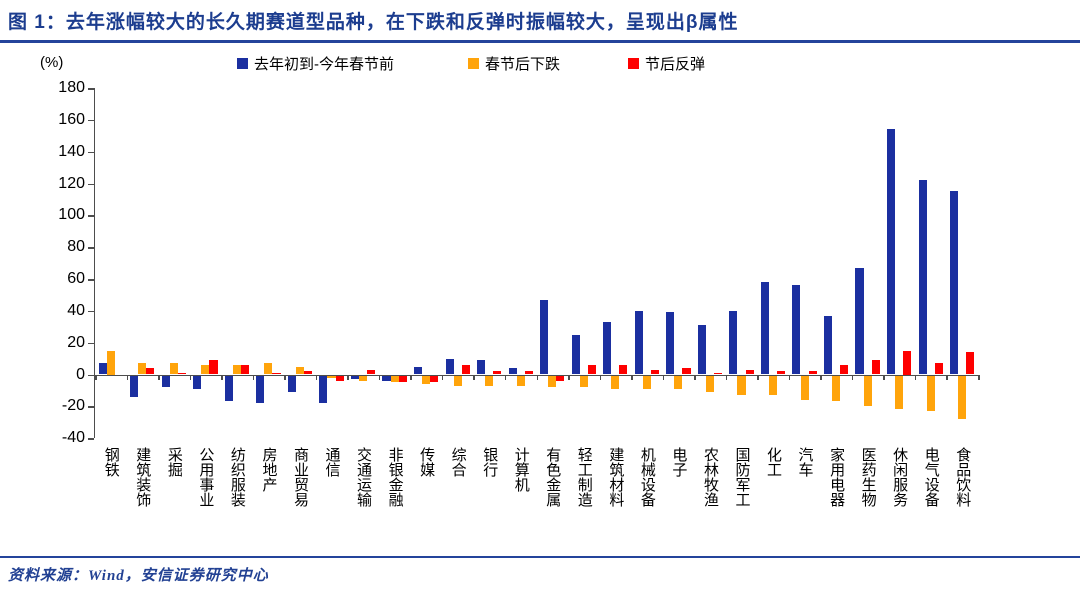 The image size is (1080, 593). Describe the element at coordinates (110, 362) in the screenshot. I see `bar-春节后下跌-钢铁` at that location.